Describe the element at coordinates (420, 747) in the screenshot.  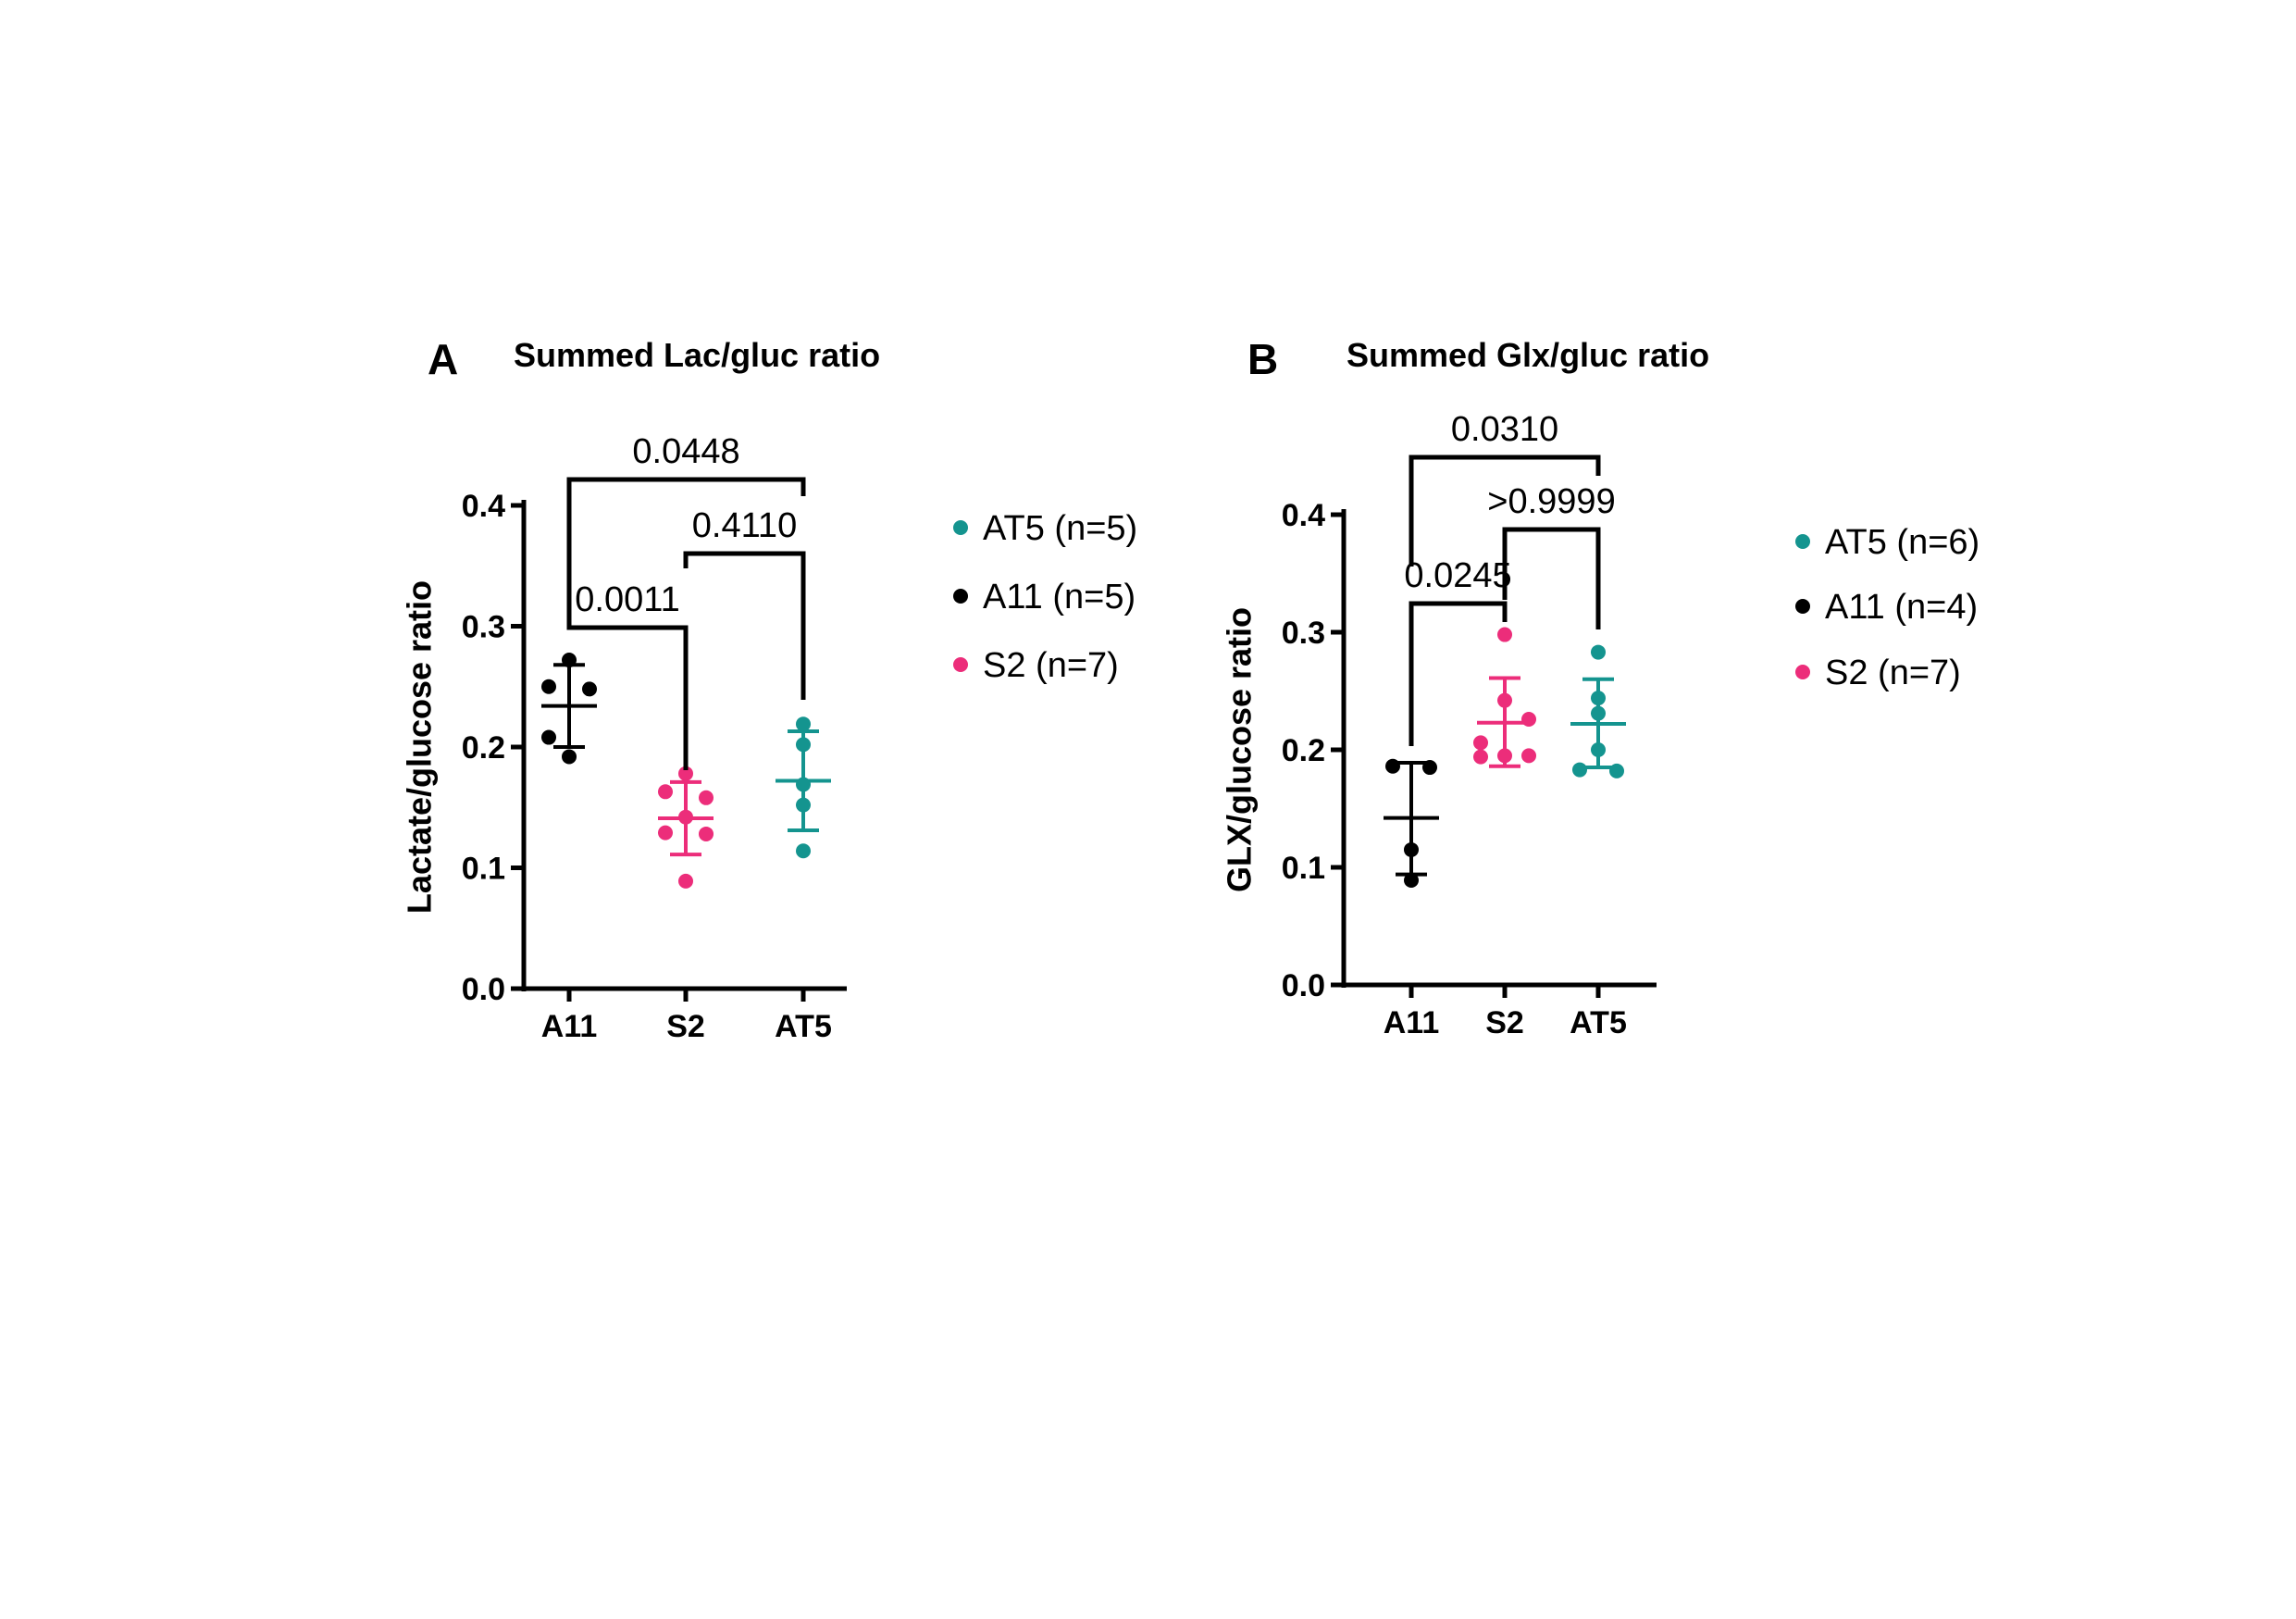
I see `y-axis-label: Lactate/glucose ratio` at that location.